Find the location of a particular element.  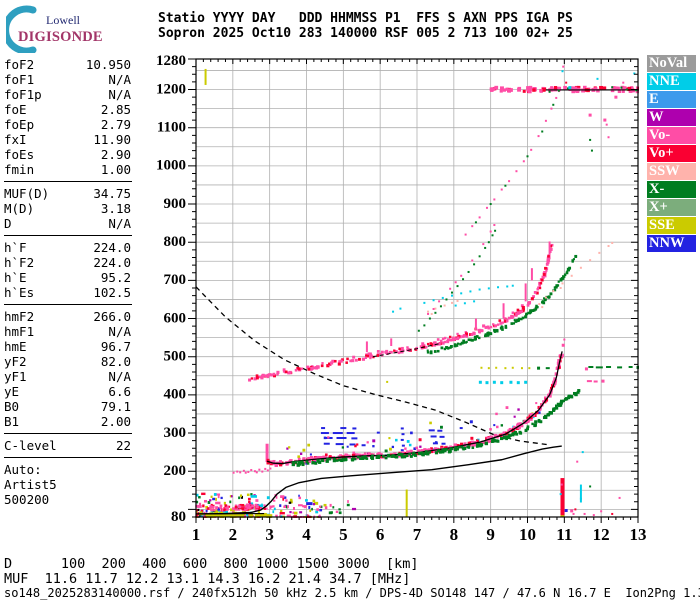

legend-item-ssw: SSW is located at coordinates (671, 171).